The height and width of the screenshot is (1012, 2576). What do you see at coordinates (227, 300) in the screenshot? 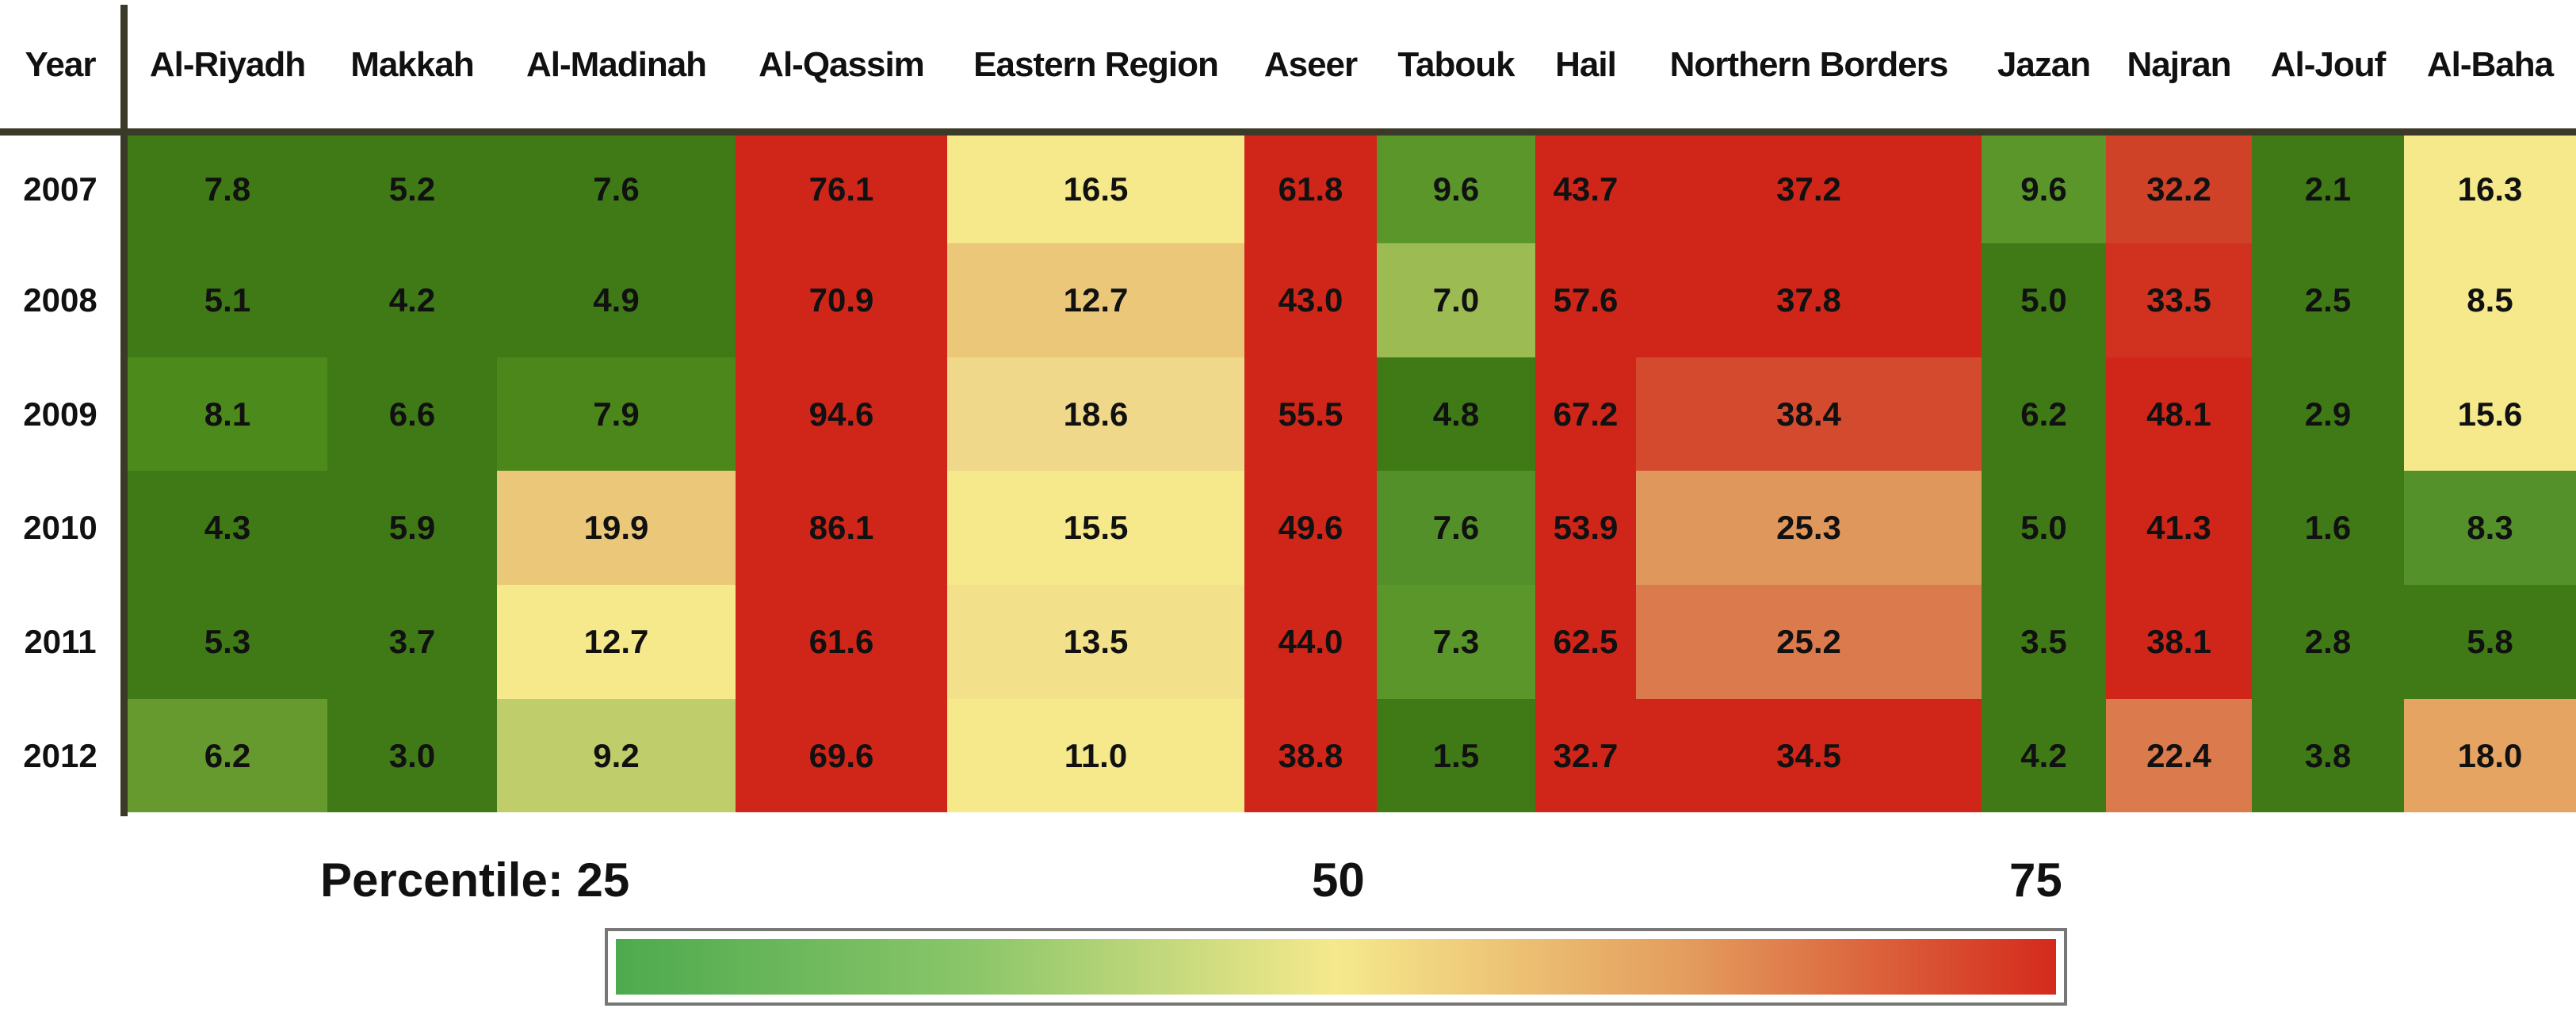
I see `heatmap-cell: 5.1` at bounding box center [227, 300].